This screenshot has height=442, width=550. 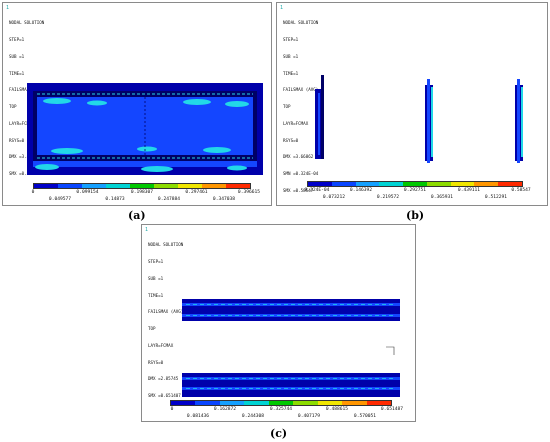 I want to click on legend-tick: 0.297461, so click(x=196, y=192).